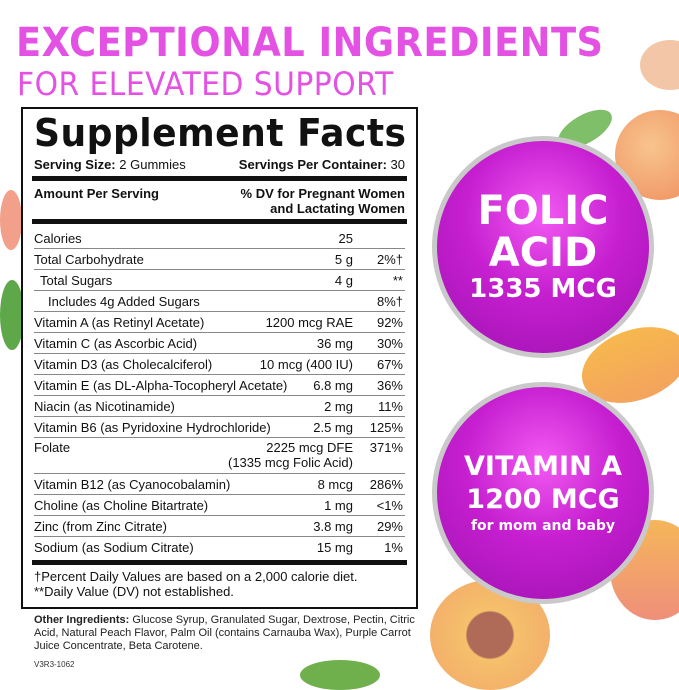 This screenshot has width=679, height=690. I want to click on nutrient-amount: 2225 mcg DFE (1335 mcg Folic Acid), so click(290, 455).